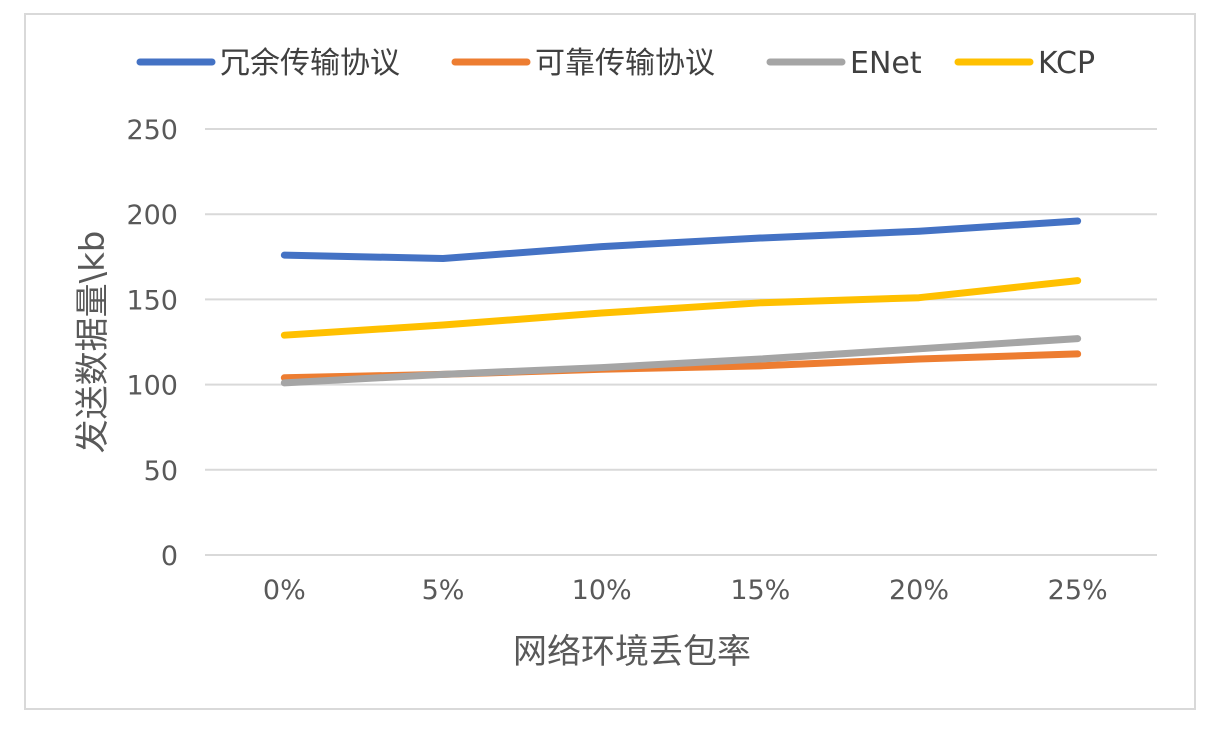 The image size is (1232, 732). Describe the element at coordinates (169, 556) in the screenshot. I see `y-tick-label: 0` at that location.